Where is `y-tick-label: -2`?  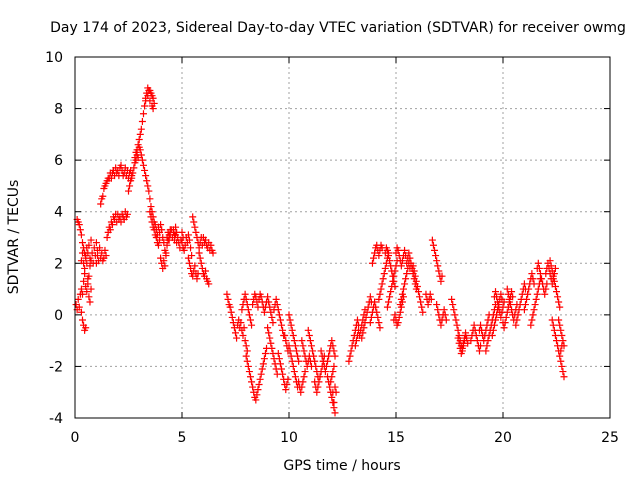 y-tick-label: -2 is located at coordinates (56, 367).